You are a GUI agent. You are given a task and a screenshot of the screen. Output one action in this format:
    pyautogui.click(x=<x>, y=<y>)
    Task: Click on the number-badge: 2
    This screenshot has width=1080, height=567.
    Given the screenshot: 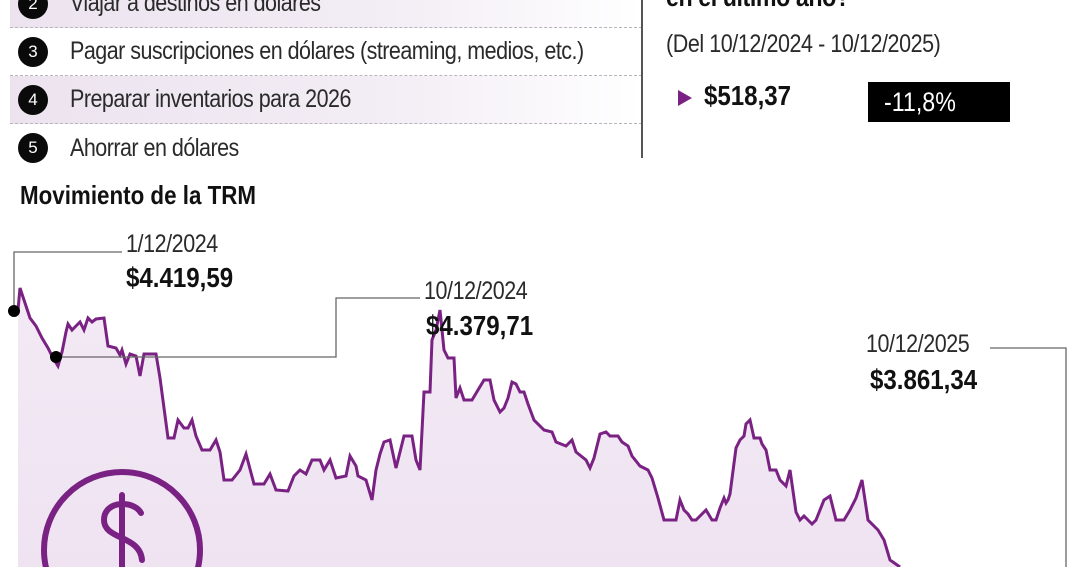 What is the action you would take?
    pyautogui.click(x=33, y=9)
    